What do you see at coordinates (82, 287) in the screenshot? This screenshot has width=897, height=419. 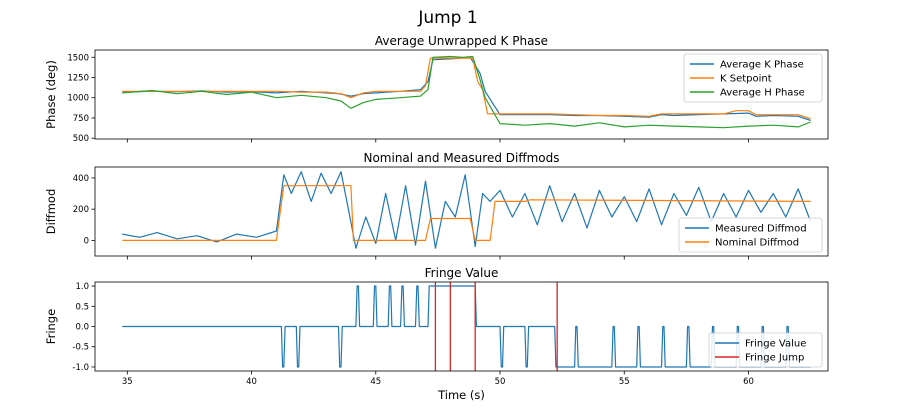 I see `y-tick-label: 1.0` at bounding box center [82, 287].